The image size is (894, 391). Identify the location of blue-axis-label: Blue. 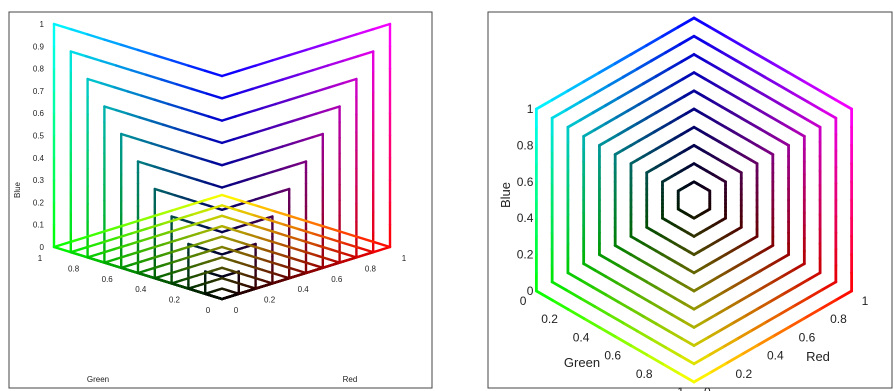
(505, 195).